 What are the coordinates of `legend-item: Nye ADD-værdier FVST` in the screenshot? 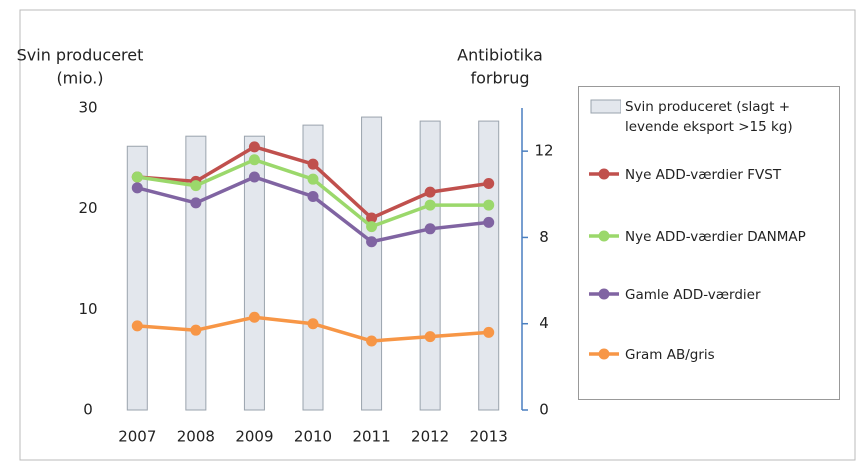 It's located at (710, 175).